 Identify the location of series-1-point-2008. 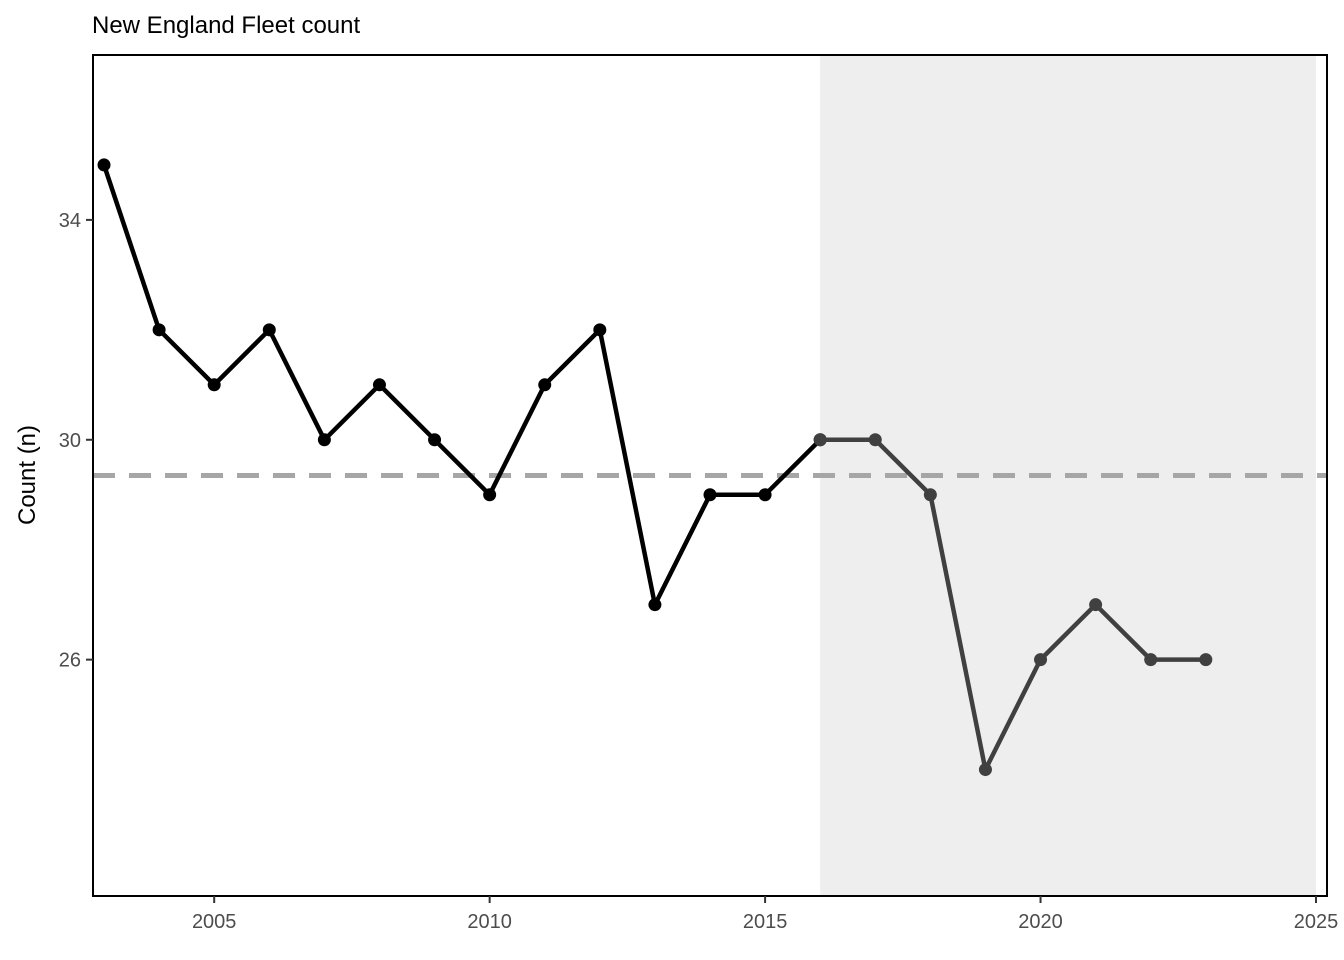
(379, 385).